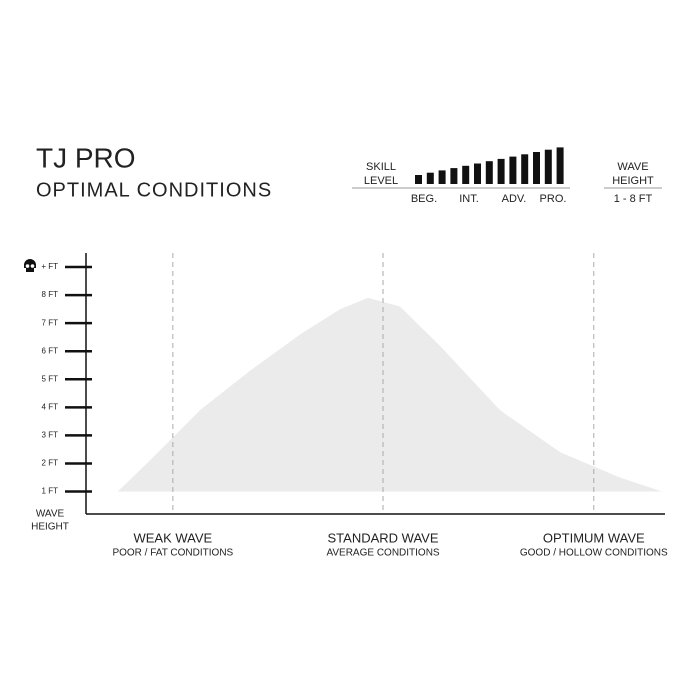 This screenshot has height=700, width=700. What do you see at coordinates (383, 537) in the screenshot?
I see `x-tick-label: STANDARD WAVE` at bounding box center [383, 537].